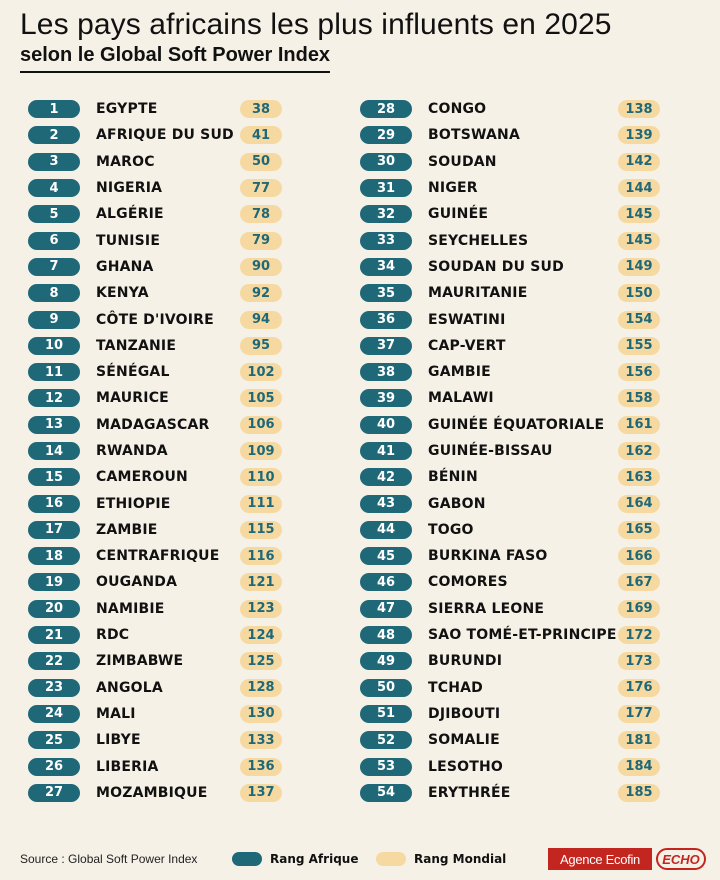  What do you see at coordinates (261, 188) in the screenshot?
I see `world-rank-badge: 77` at bounding box center [261, 188].